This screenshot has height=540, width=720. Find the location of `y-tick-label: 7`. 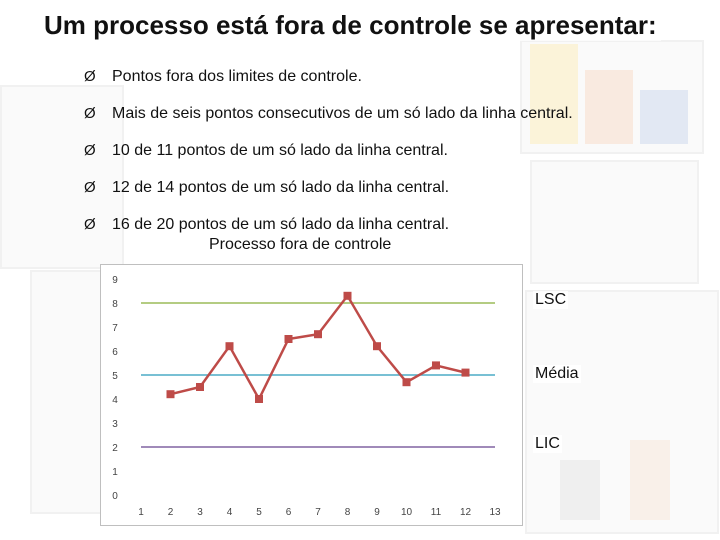

y-tick-label: 7 is located at coordinates (115, 328).